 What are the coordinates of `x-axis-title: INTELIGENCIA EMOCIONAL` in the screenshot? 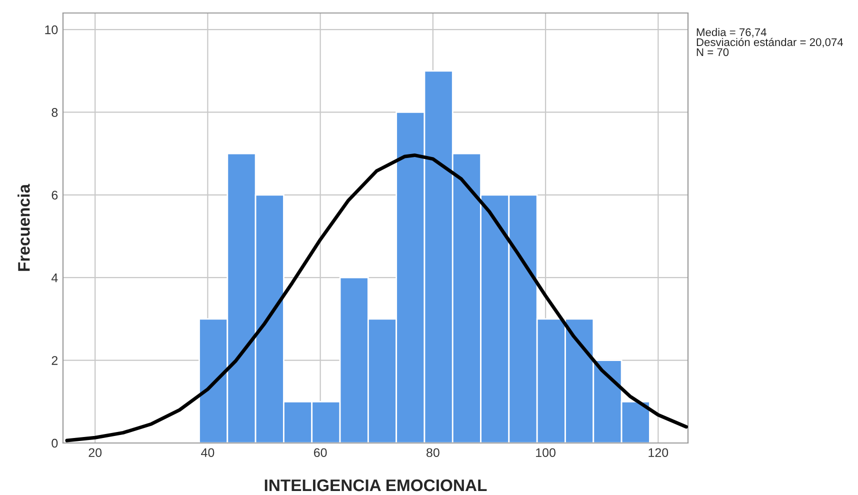 It's located at (375, 485).